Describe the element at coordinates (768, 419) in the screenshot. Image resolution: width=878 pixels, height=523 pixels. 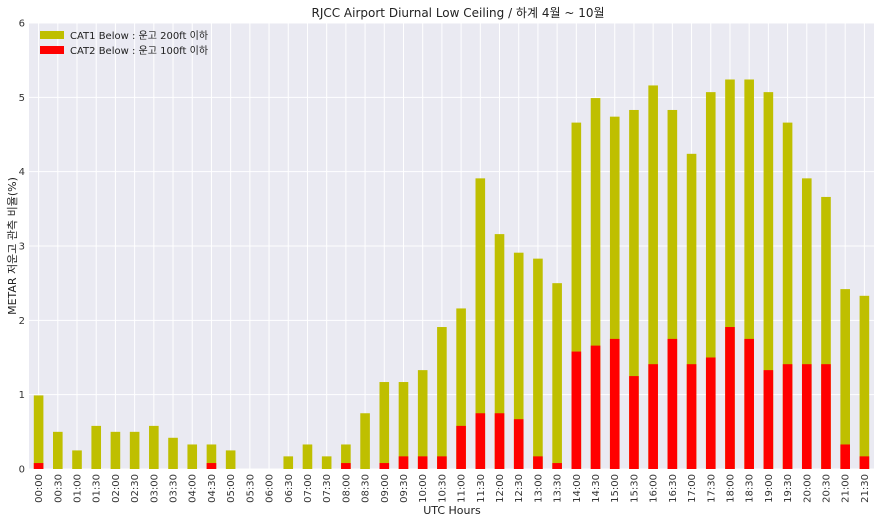
I see `bar-series2-1900` at that location.